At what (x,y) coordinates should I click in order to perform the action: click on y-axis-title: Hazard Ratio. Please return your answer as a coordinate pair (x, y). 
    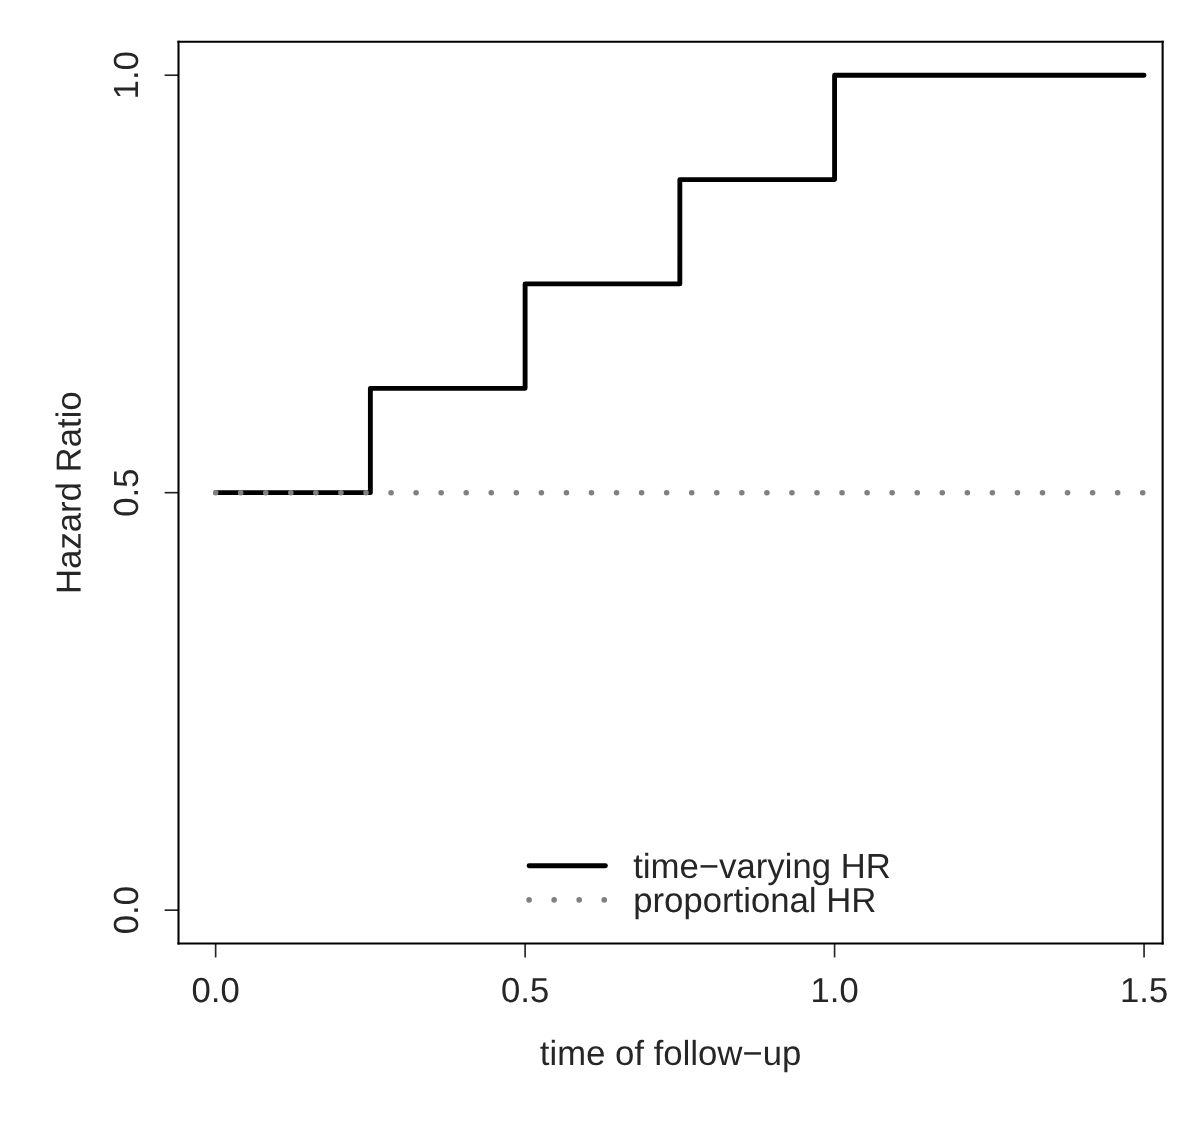
    Looking at the image, I should click on (68, 492).